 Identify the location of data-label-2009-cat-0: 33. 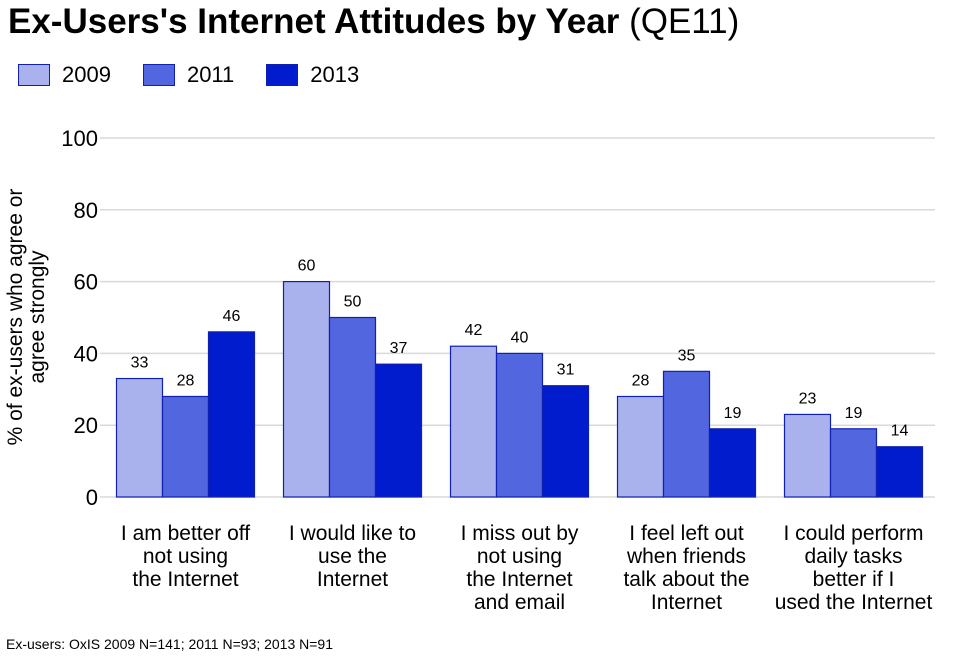
(140, 363).